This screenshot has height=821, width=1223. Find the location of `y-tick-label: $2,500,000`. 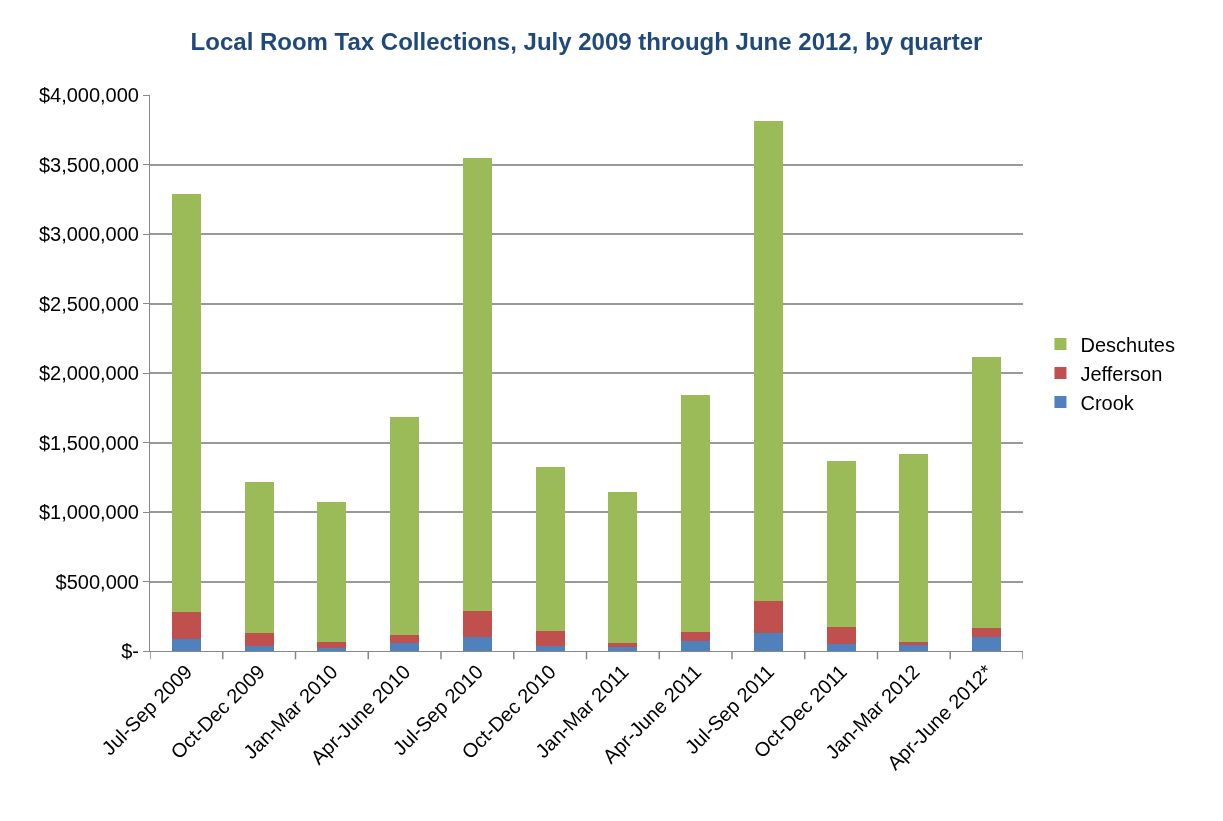

y-tick-label: $2,500,000 is located at coordinates (88, 303).